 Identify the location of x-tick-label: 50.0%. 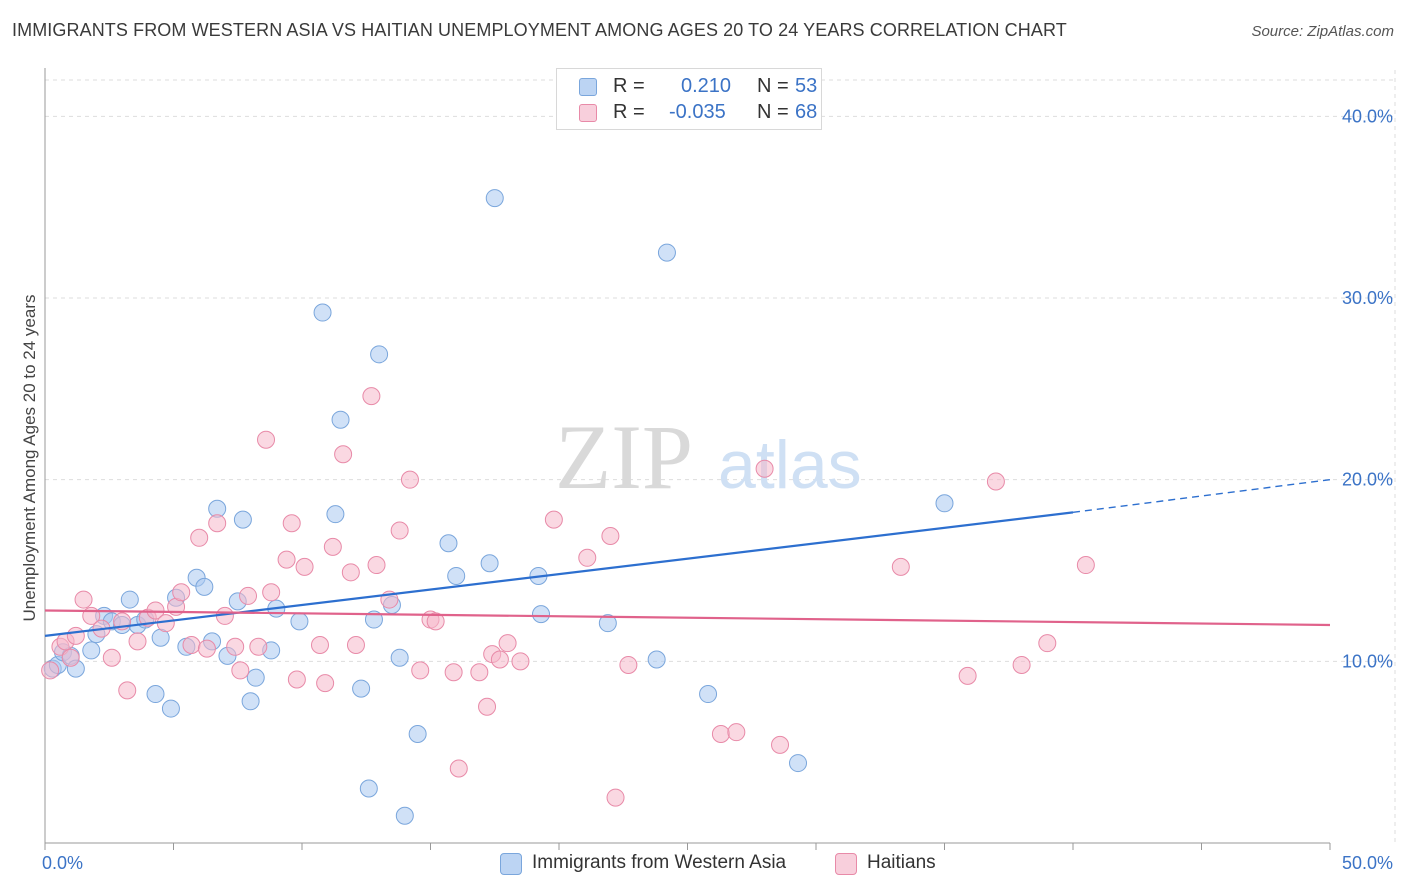
(1367, 863).